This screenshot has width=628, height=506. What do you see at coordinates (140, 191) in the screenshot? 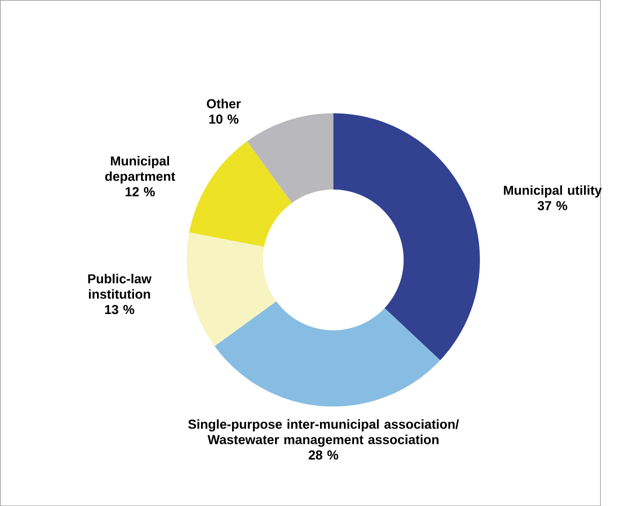
I see `data-label: 12 %` at bounding box center [140, 191].